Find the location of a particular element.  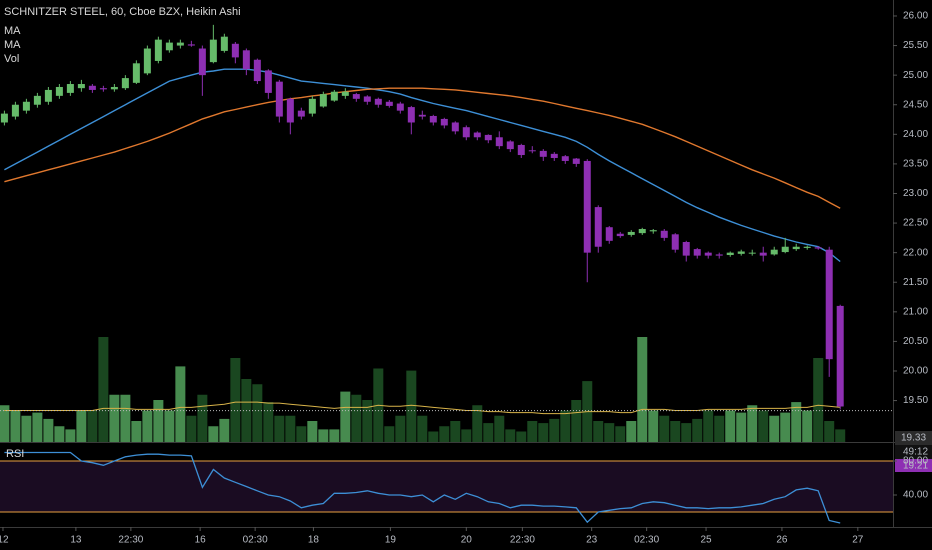

y-tick-label: 24.50 is located at coordinates (915, 104).